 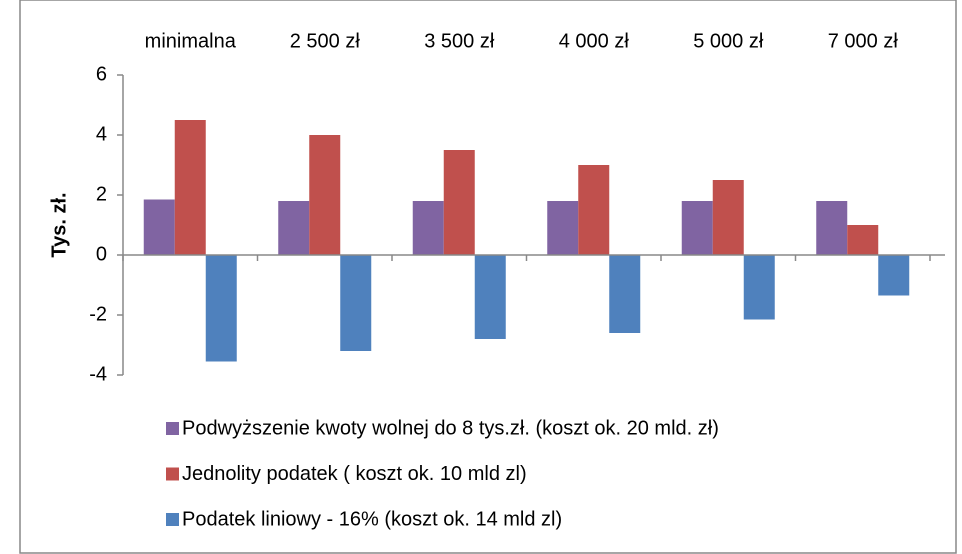 I want to click on y-tick-label: 4, so click(x=101, y=134).